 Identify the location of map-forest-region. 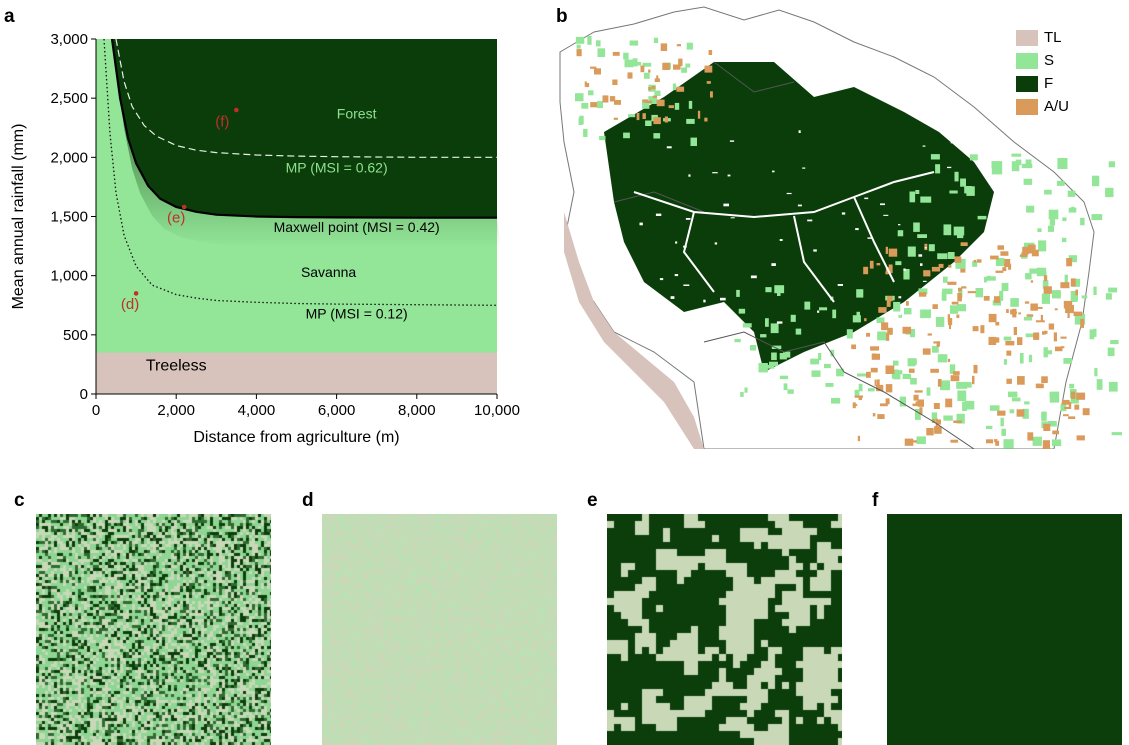
(799, 217).